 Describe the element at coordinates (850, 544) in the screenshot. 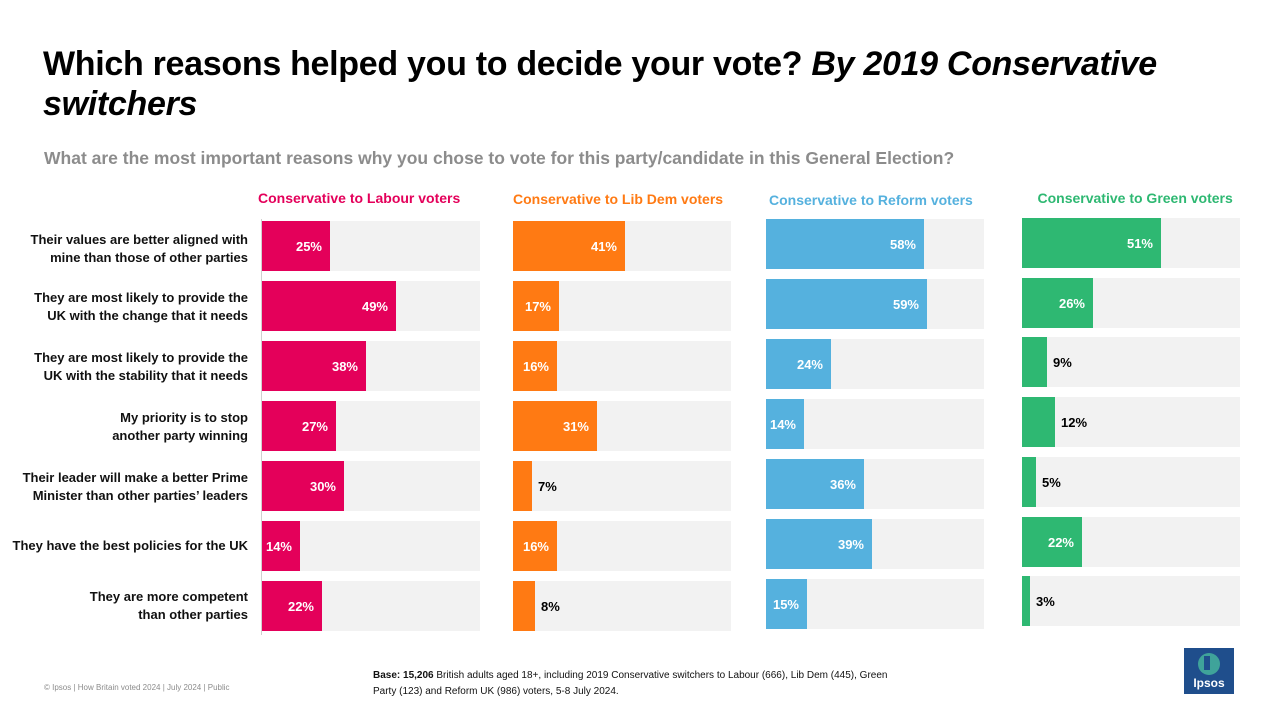

I see `data-label: 39%` at that location.